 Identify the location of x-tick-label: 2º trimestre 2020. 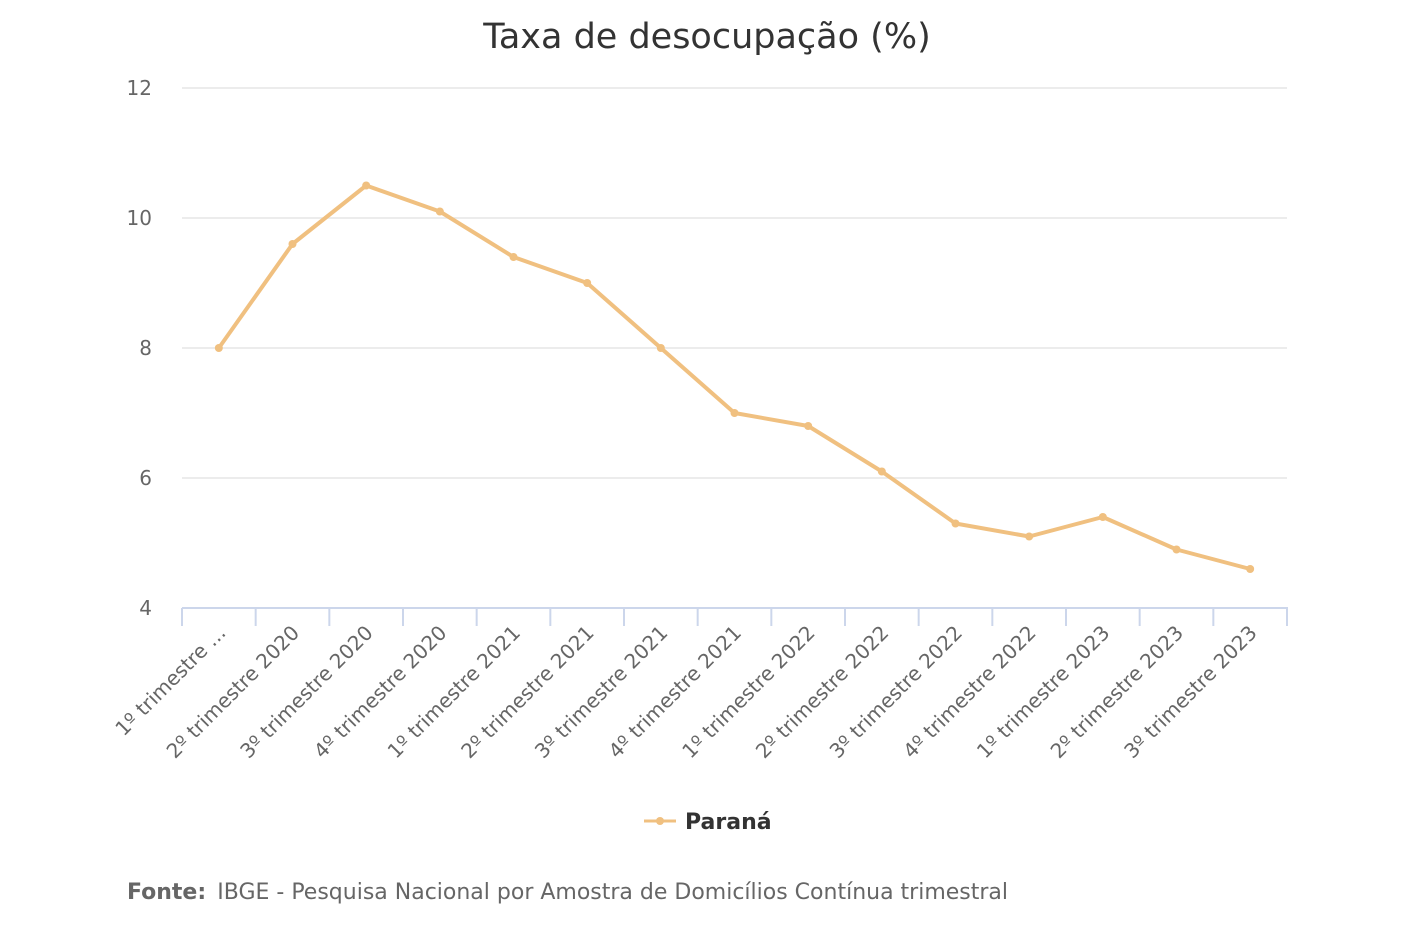
(233, 692).